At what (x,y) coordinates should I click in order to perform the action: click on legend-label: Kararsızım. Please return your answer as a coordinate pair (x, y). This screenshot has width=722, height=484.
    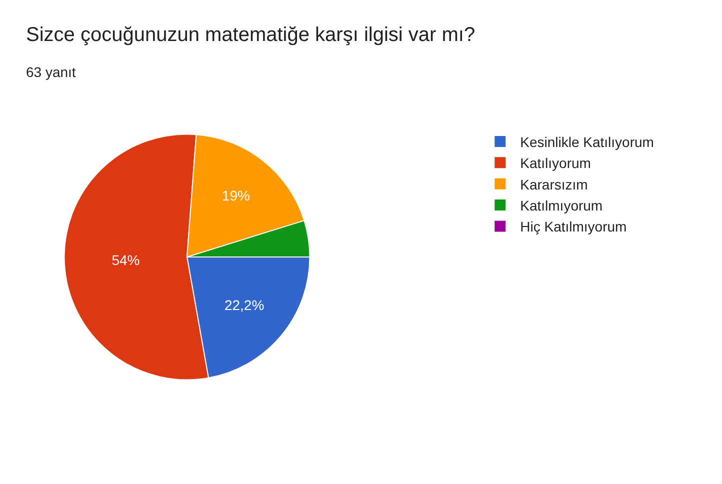
    Looking at the image, I should click on (554, 184).